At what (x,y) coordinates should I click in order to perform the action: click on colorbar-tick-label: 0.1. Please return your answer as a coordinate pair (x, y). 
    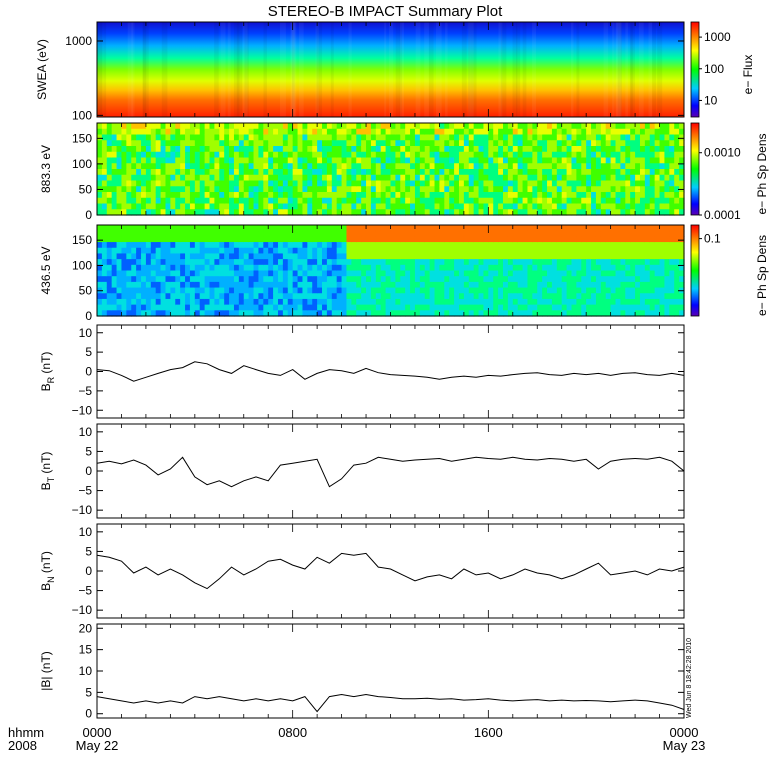
    Looking at the image, I should click on (712, 239).